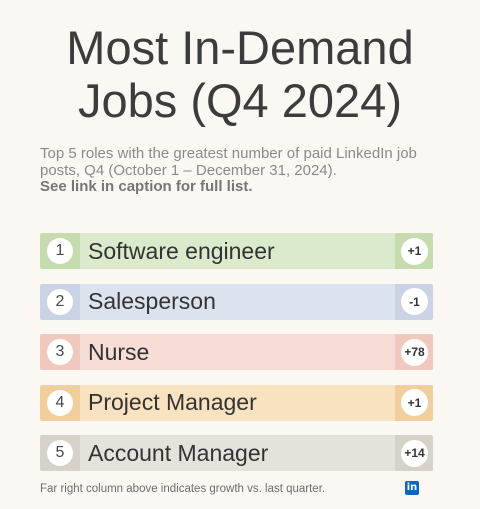 This screenshot has height=509, width=480. What do you see at coordinates (60, 402) in the screenshot?
I see `rank-badge: 4` at bounding box center [60, 402].